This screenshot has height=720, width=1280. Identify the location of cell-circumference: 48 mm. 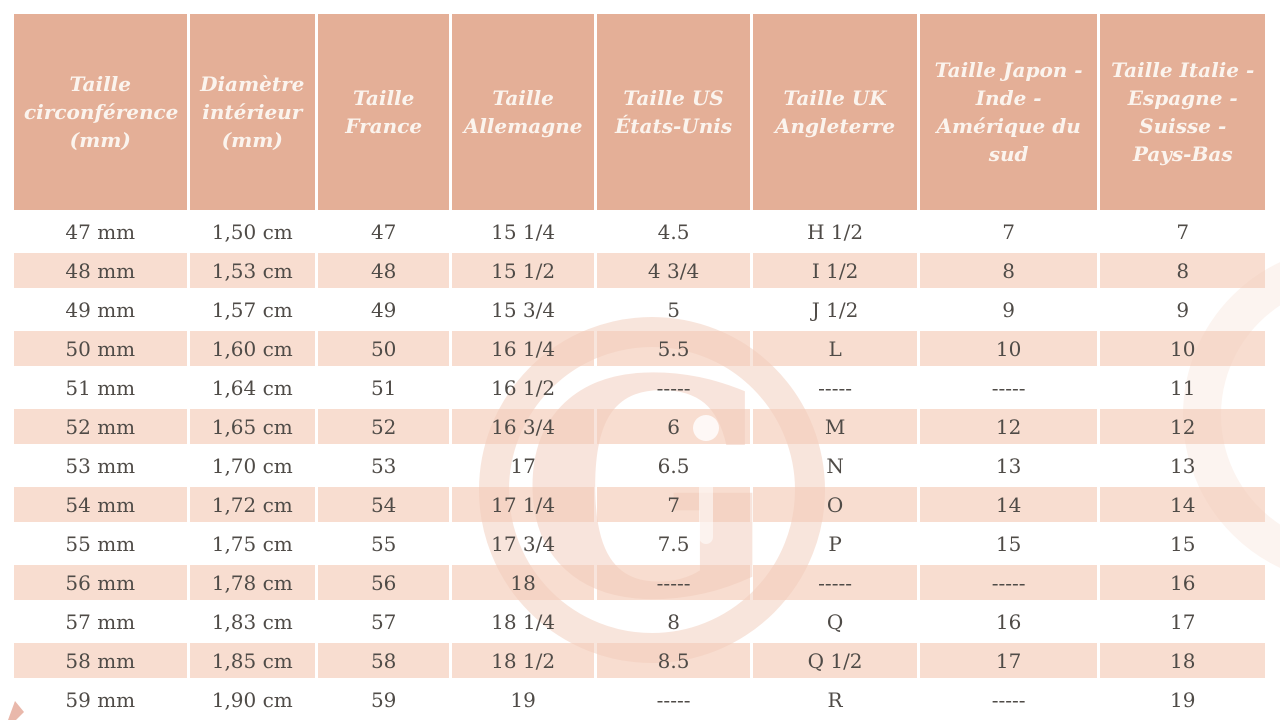
(100, 270).